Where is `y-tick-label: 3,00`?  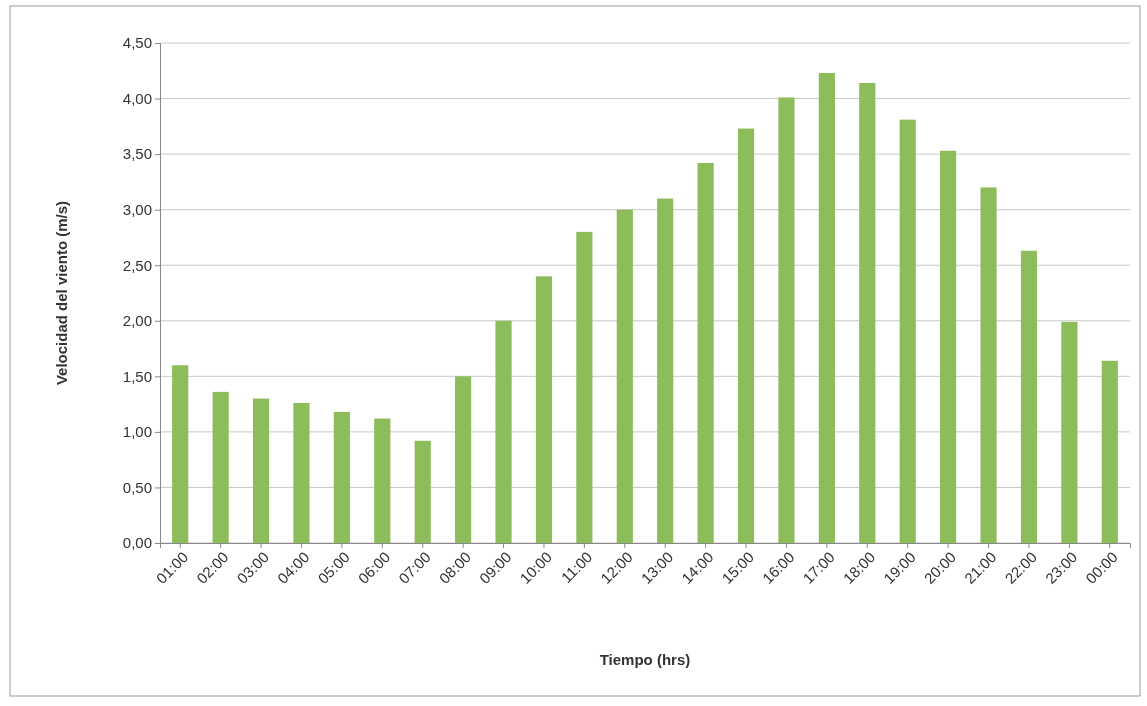
y-tick-label: 3,00 is located at coordinates (137, 209).